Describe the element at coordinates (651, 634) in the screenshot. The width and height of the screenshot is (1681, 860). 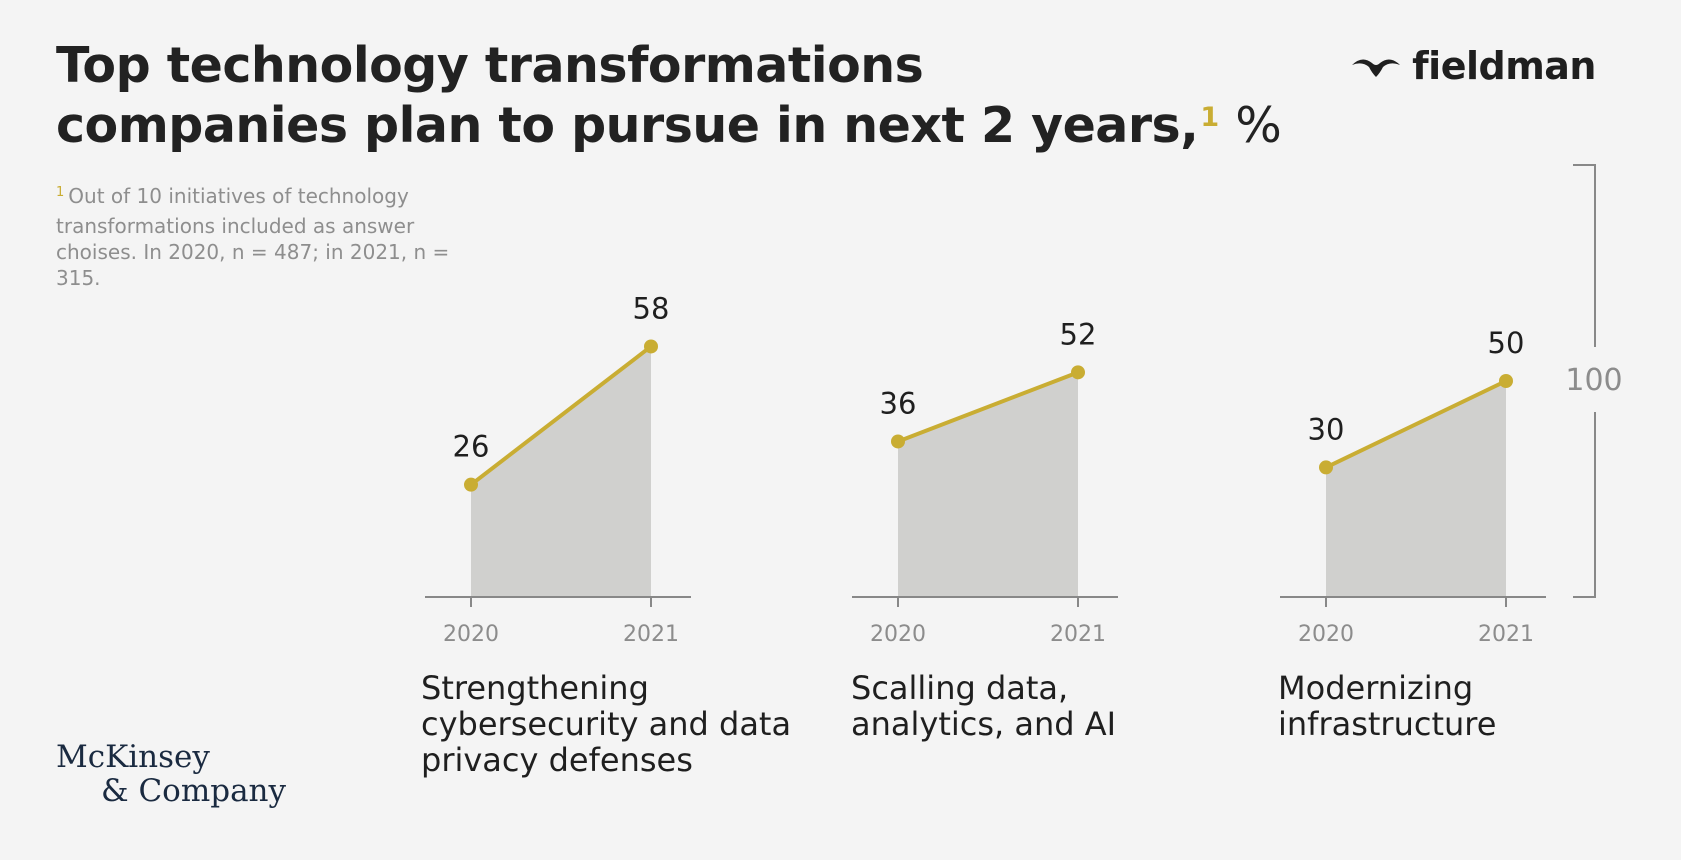
I see `panel-1-tick-label-2021: 2021` at that location.